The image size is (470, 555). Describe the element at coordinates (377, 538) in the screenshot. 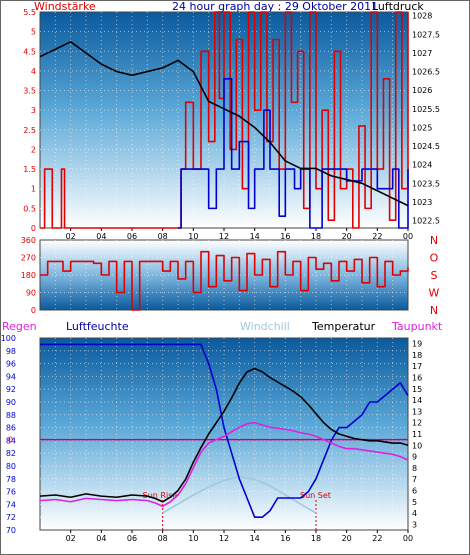

I see `x-tick-label: 22` at that location.